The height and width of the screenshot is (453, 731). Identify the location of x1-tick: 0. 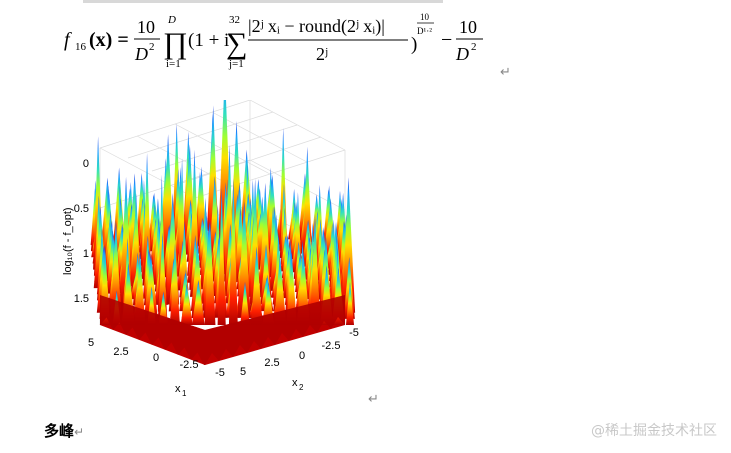
(156, 358).